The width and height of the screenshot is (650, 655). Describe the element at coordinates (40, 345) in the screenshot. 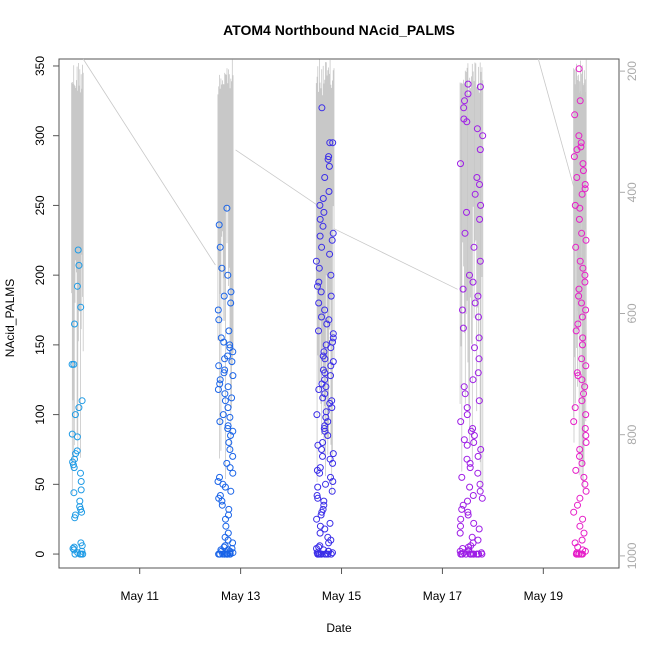

I see `y-tick-label: 150` at that location.